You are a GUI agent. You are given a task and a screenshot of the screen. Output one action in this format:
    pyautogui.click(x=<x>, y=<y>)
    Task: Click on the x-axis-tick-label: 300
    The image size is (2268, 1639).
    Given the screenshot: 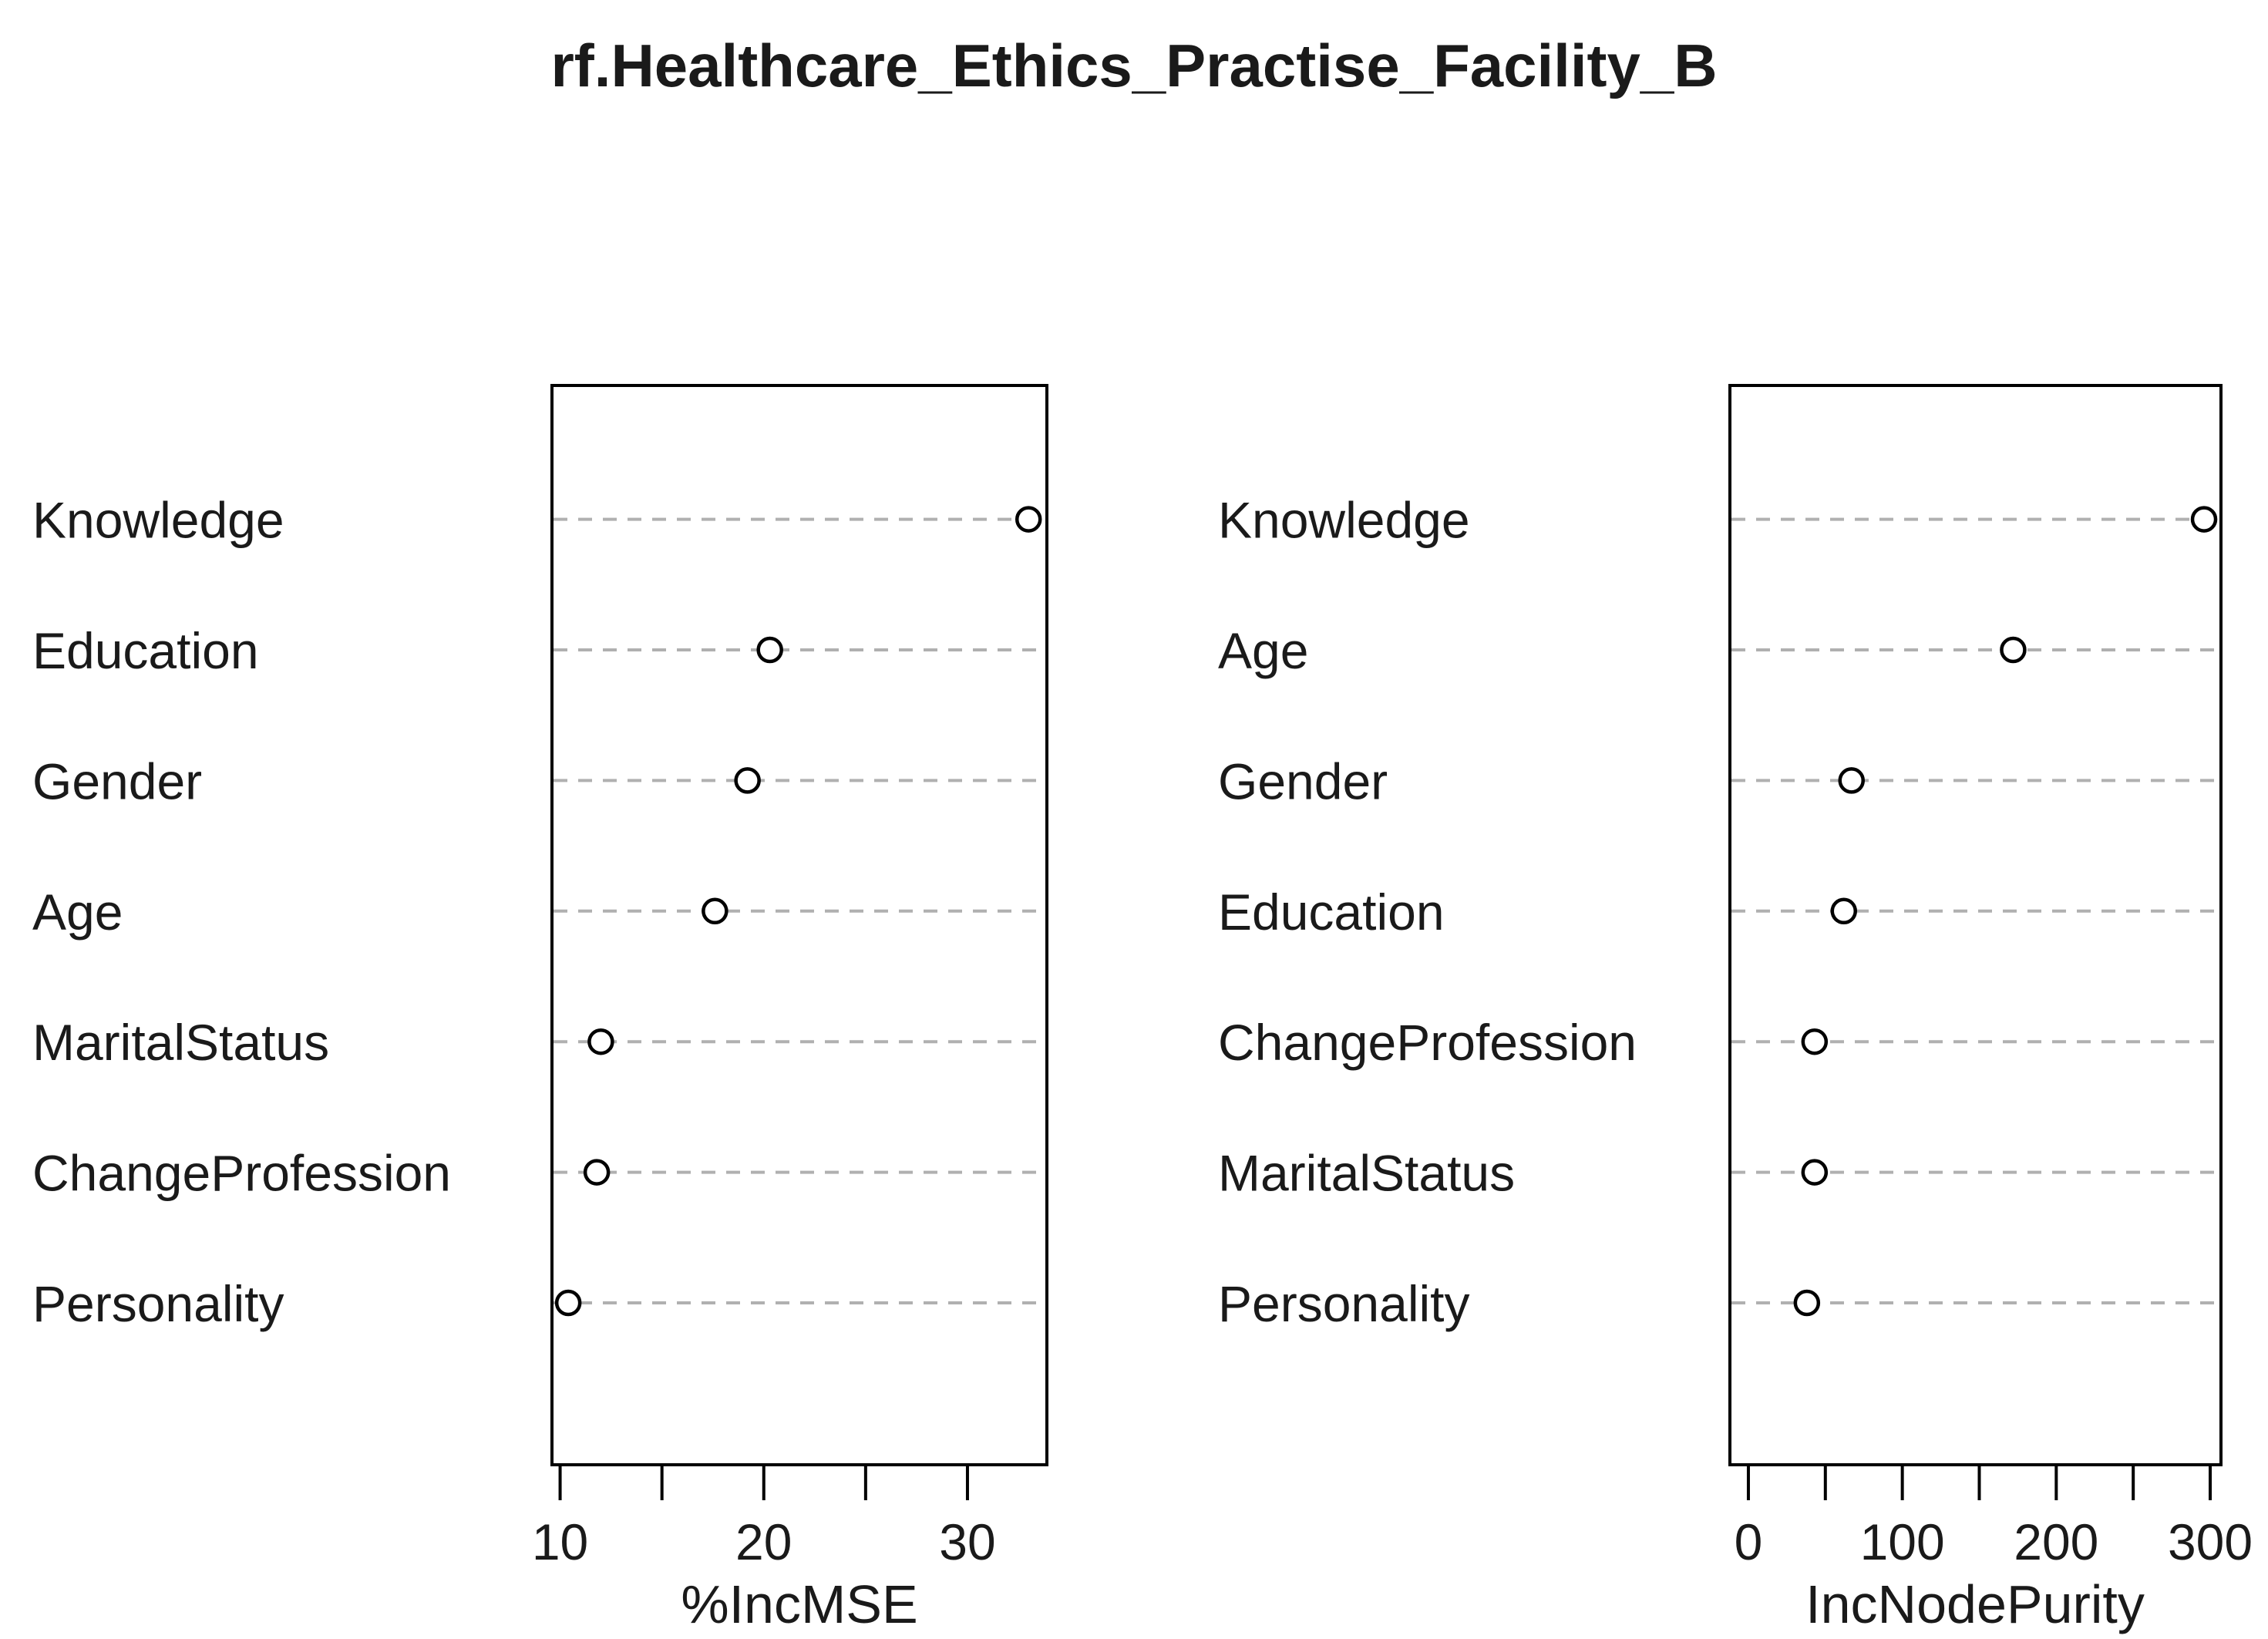 What is the action you would take?
    pyautogui.click(x=2210, y=1542)
    